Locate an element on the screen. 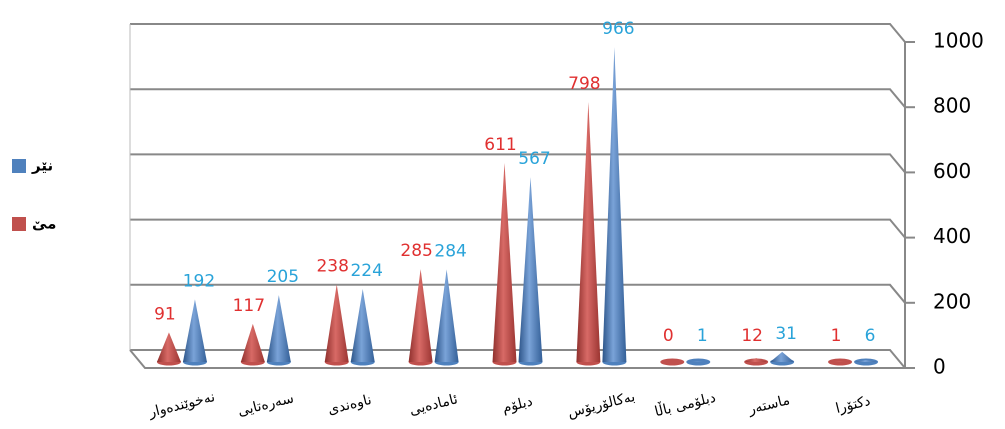 The height and width of the screenshot is (429, 1005). y-tick-label: 400 is located at coordinates (952, 236).